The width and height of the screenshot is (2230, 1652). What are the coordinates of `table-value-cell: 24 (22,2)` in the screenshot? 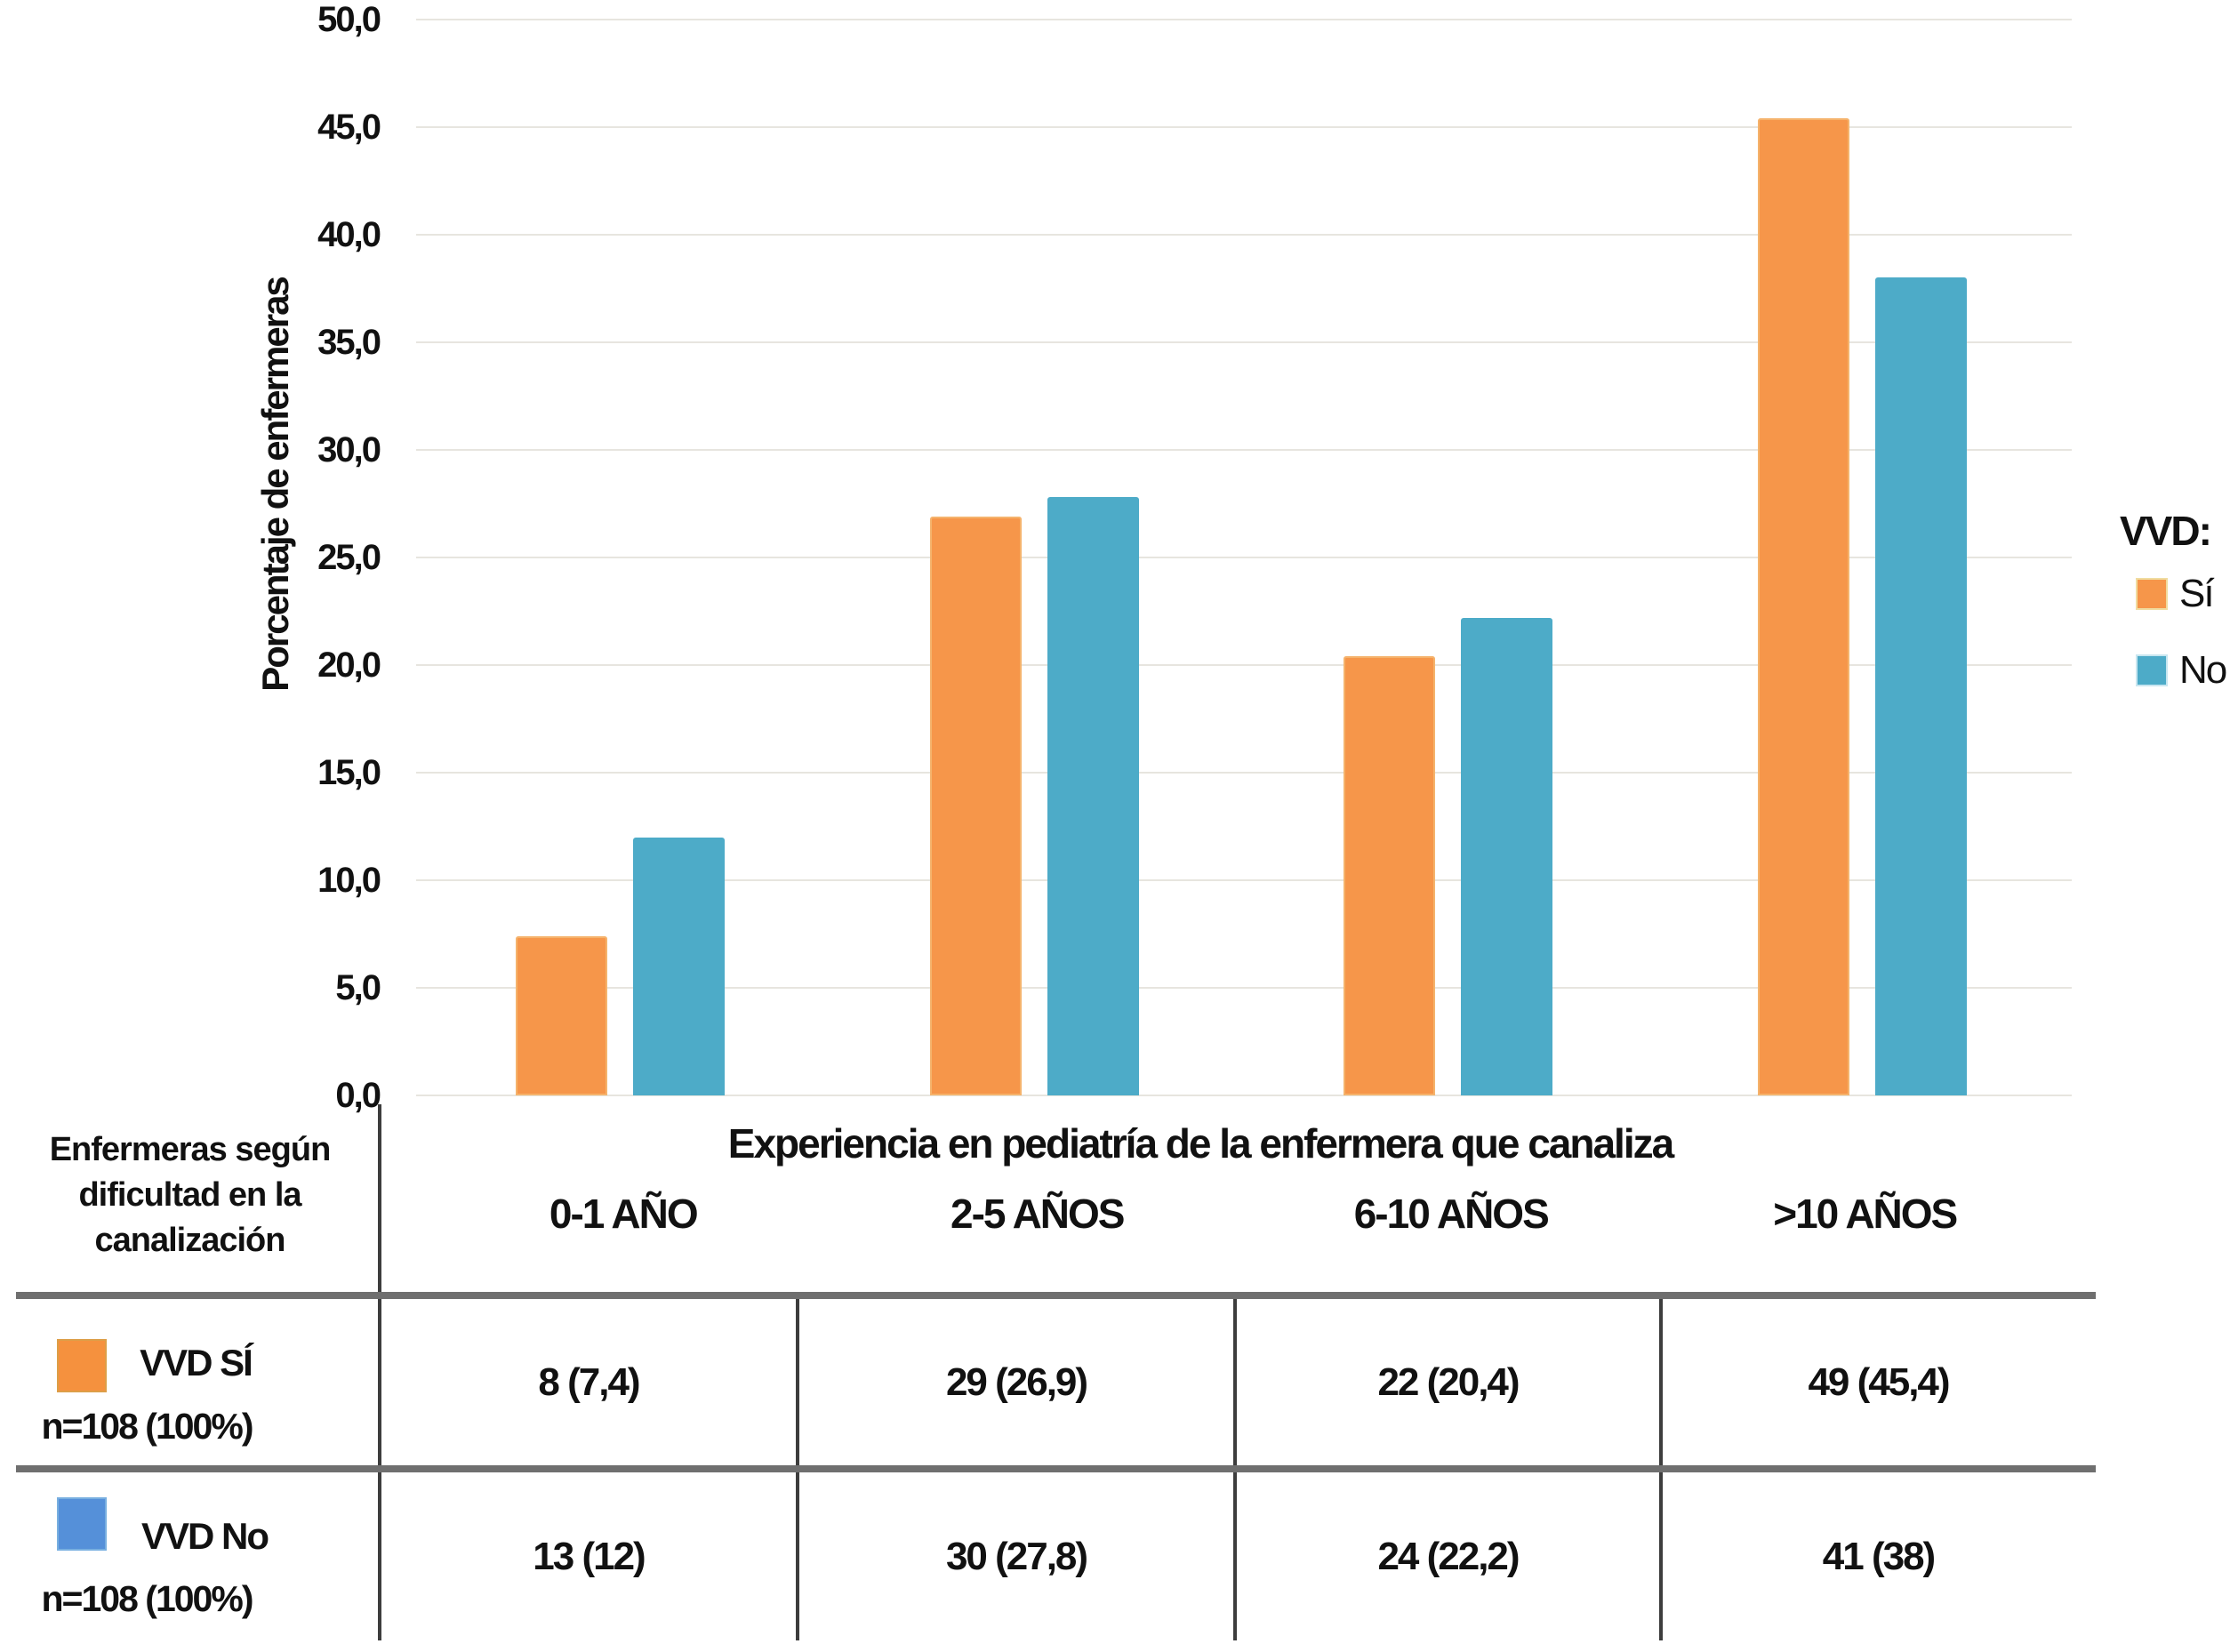 It's located at (1448, 1557).